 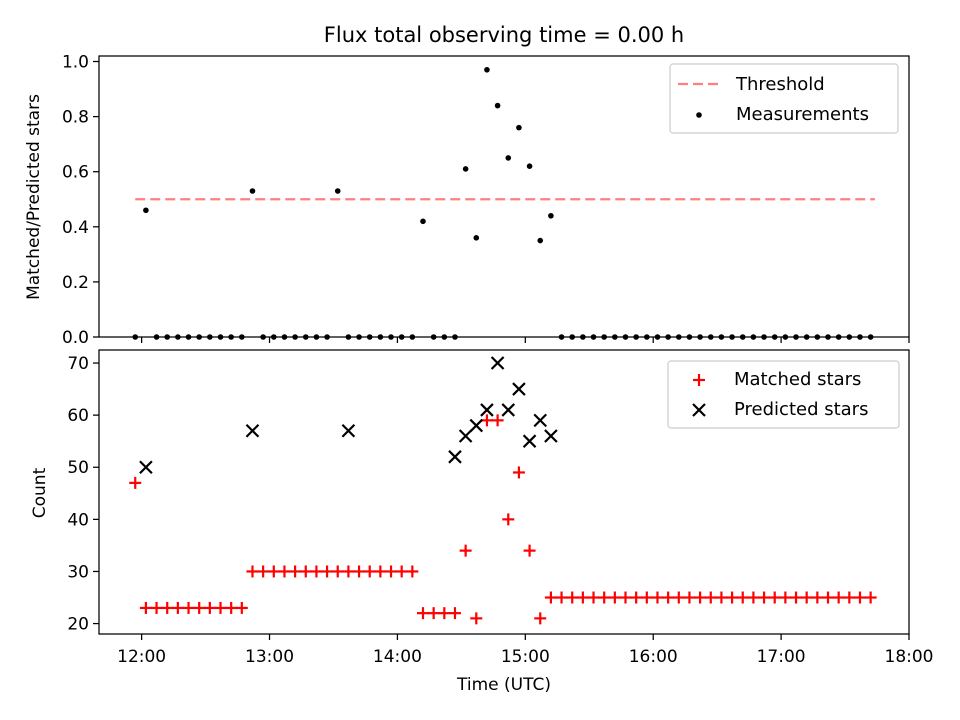 What do you see at coordinates (783, 394) in the screenshot?
I see `bottom-legend-box` at bounding box center [783, 394].